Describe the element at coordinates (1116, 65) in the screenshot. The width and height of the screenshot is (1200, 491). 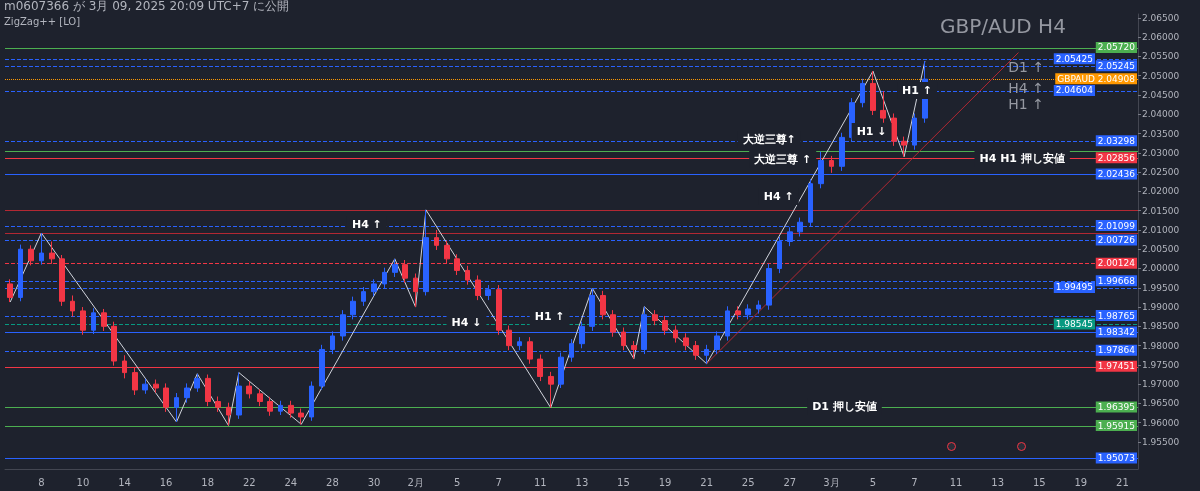
I see `ref-line-label: 2.05245` at that location.